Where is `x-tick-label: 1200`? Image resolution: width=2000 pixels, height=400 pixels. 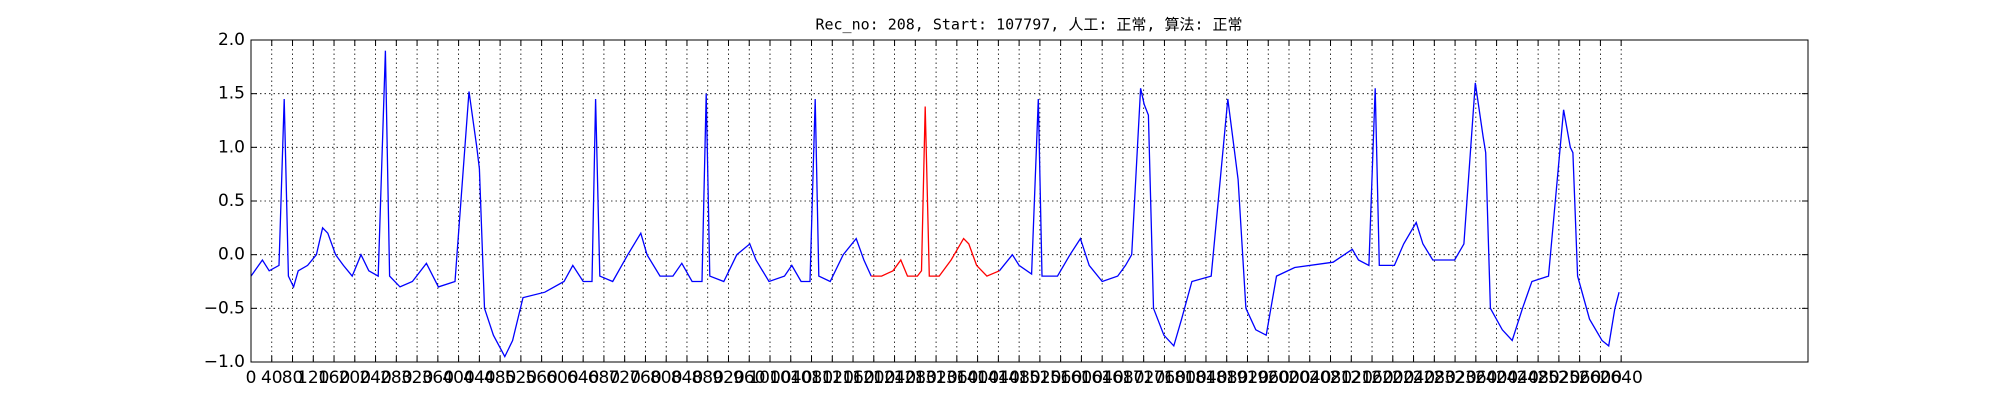
x-tick-label: 1200 is located at coordinates (873, 378).